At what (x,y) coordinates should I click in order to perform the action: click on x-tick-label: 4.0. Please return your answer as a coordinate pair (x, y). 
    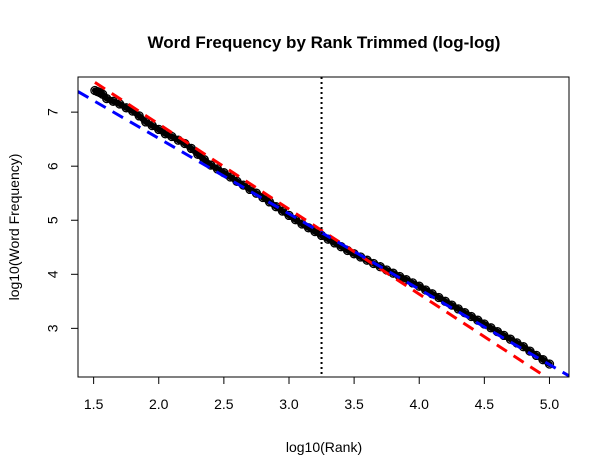
    Looking at the image, I should click on (419, 404).